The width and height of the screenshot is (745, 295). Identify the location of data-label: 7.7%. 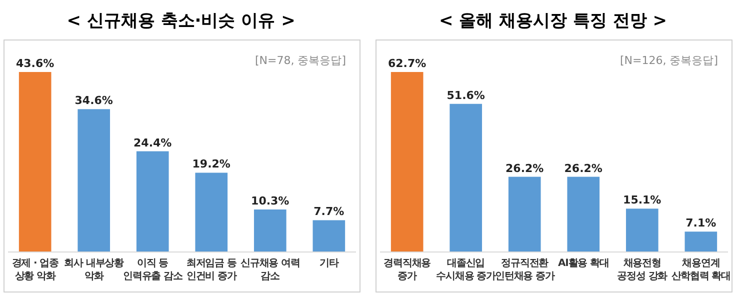
(329, 211).